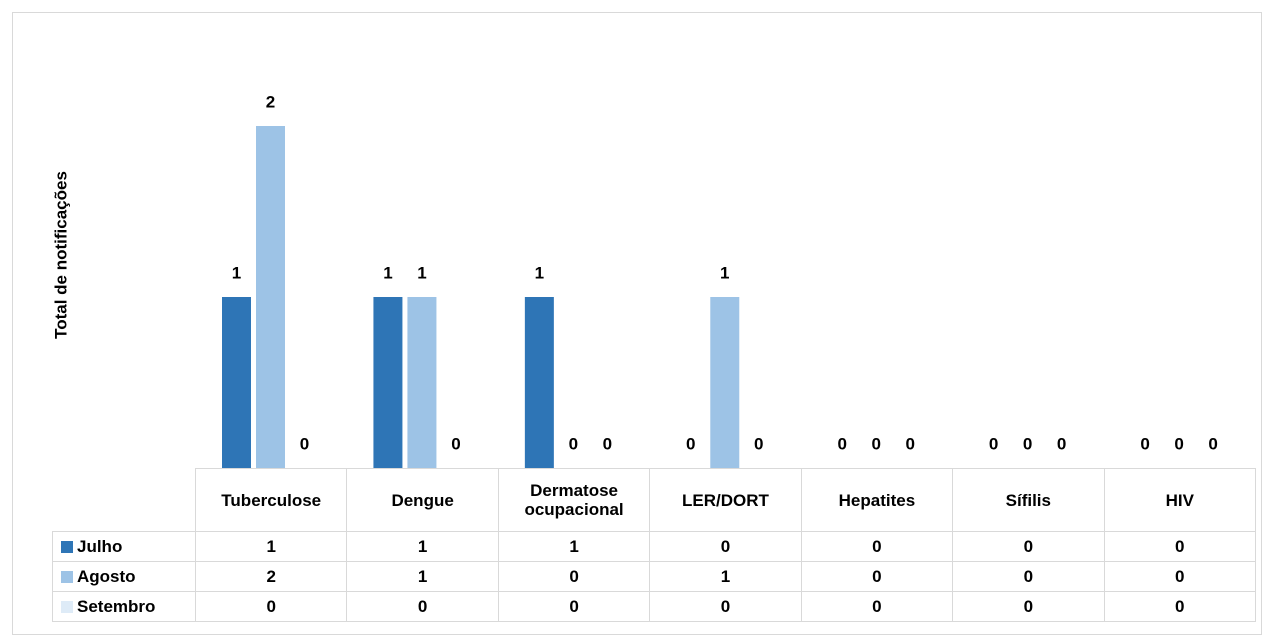 Image resolution: width=1270 pixels, height=643 pixels. What do you see at coordinates (725, 500) in the screenshot?
I see `category-label: LER/DORT` at bounding box center [725, 500].